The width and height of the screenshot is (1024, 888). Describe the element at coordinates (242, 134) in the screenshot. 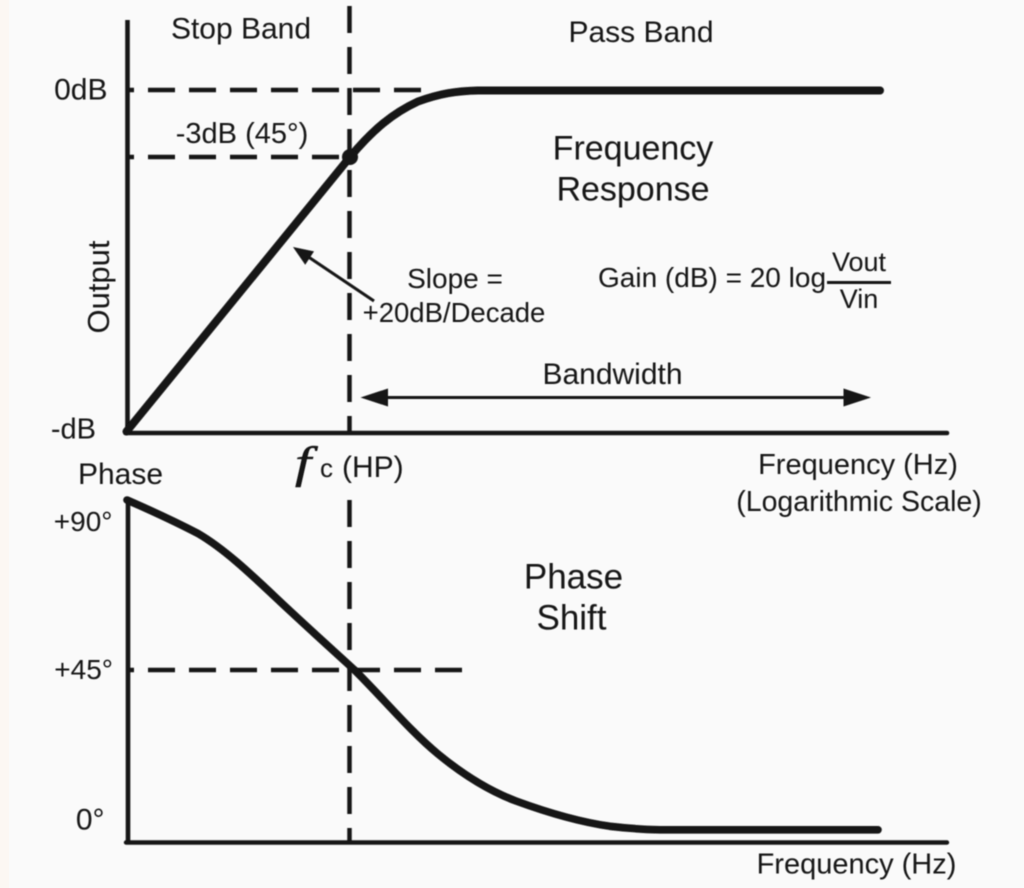

I see `svg-text: -3dB (45°)` at that location.